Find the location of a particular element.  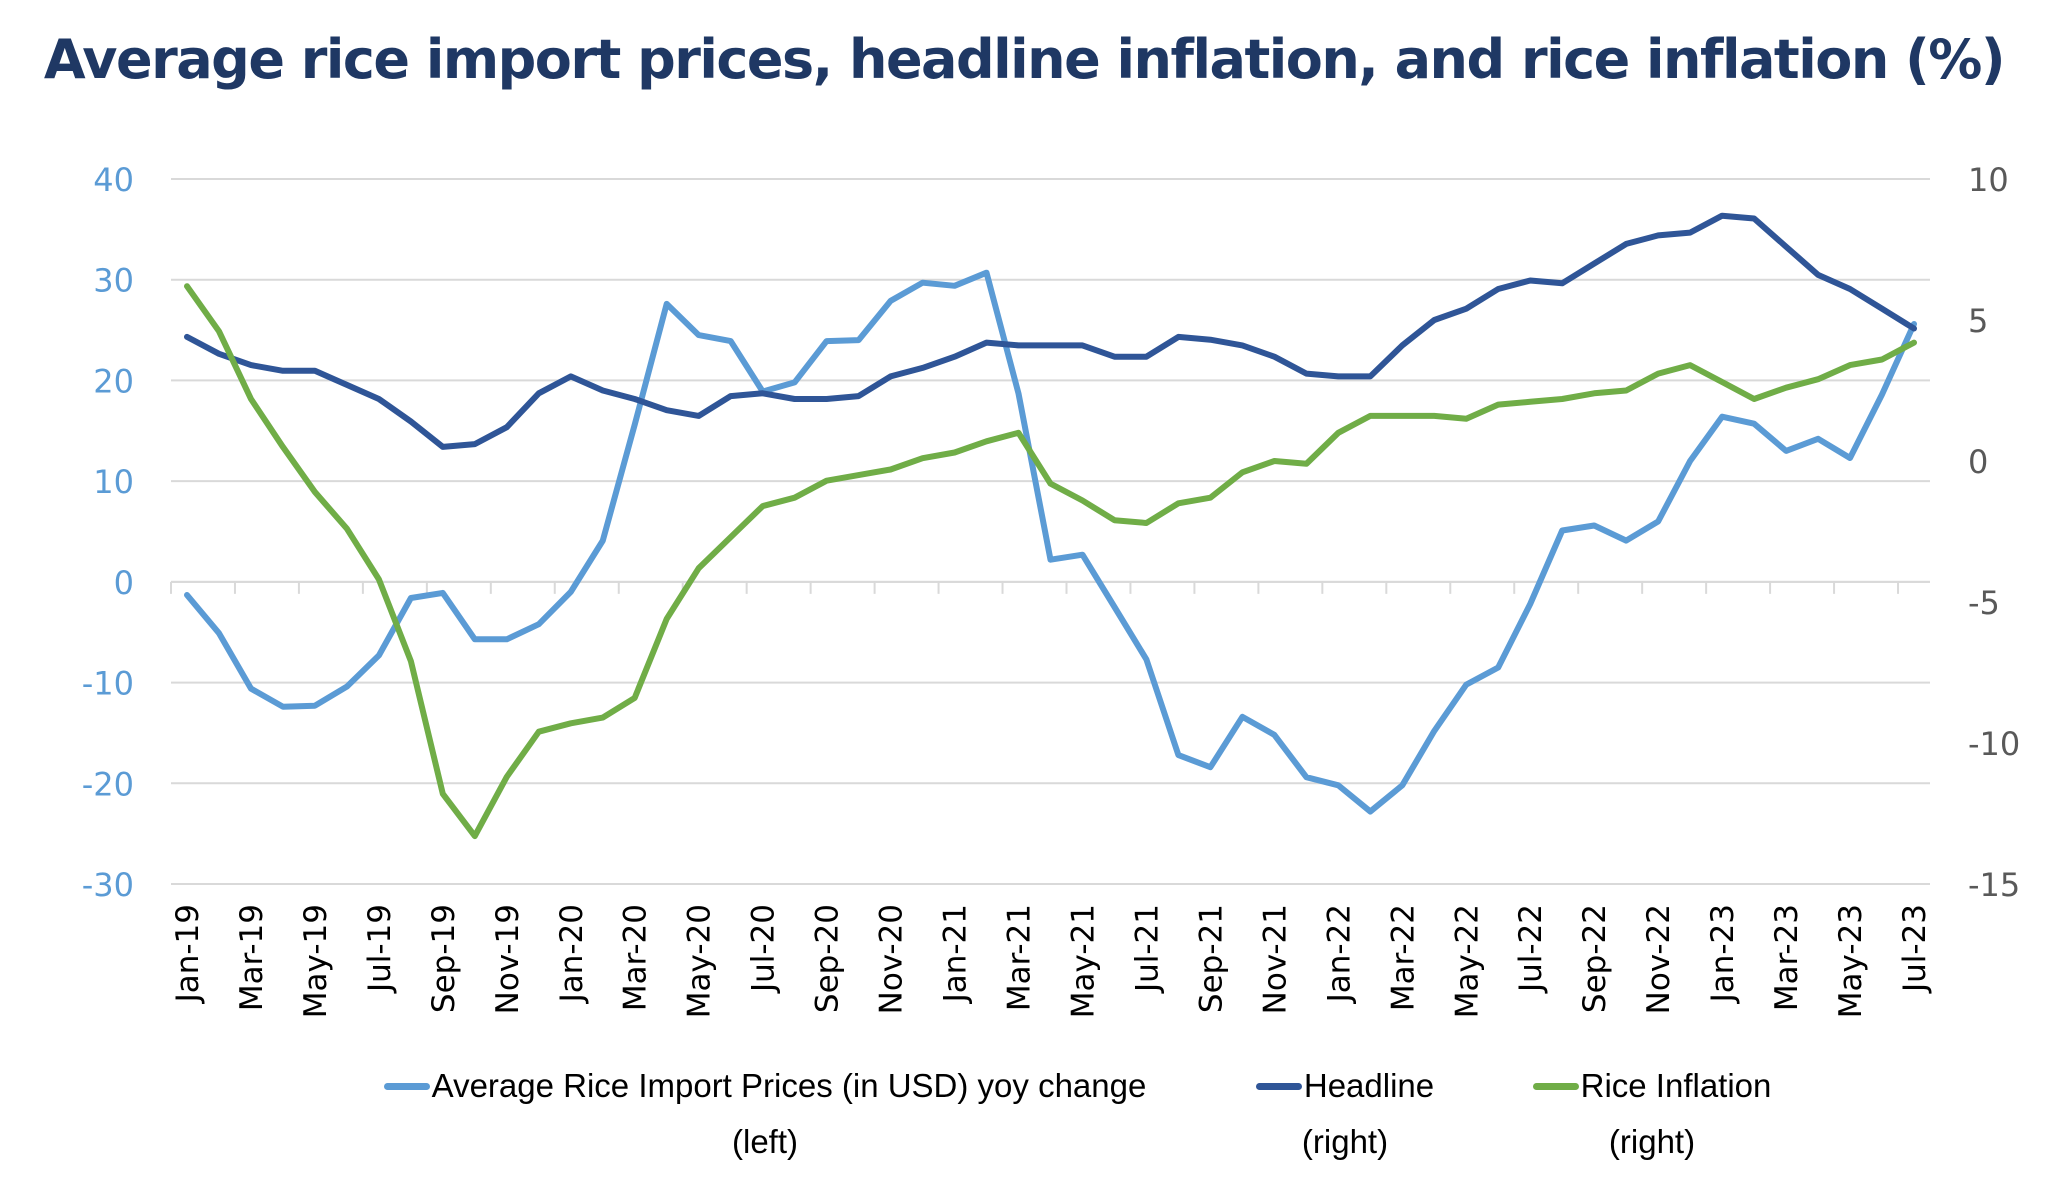

legend-sublabel: (left) is located at coordinates (765, 1141).